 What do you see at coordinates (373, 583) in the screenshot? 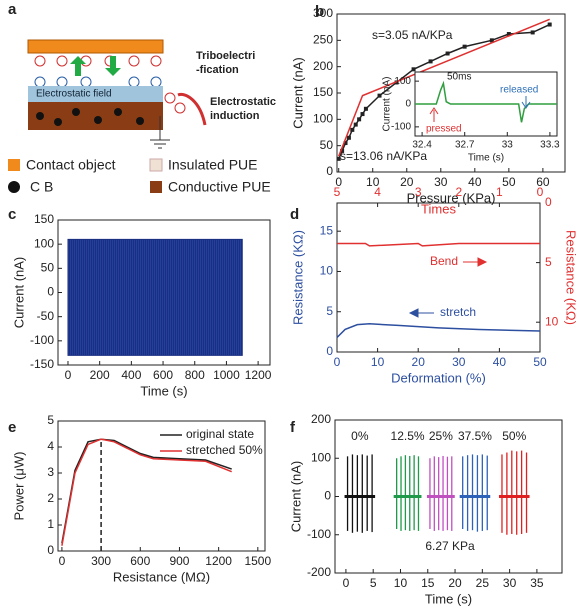
I see `x-tick-label: 5` at bounding box center [373, 583].